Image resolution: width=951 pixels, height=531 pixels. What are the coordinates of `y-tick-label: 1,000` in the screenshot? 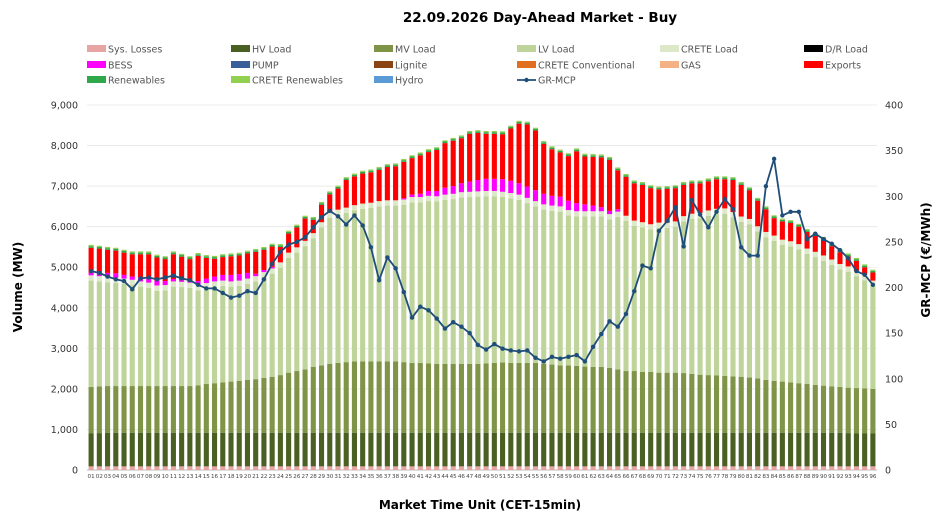 It's located at (64, 430).